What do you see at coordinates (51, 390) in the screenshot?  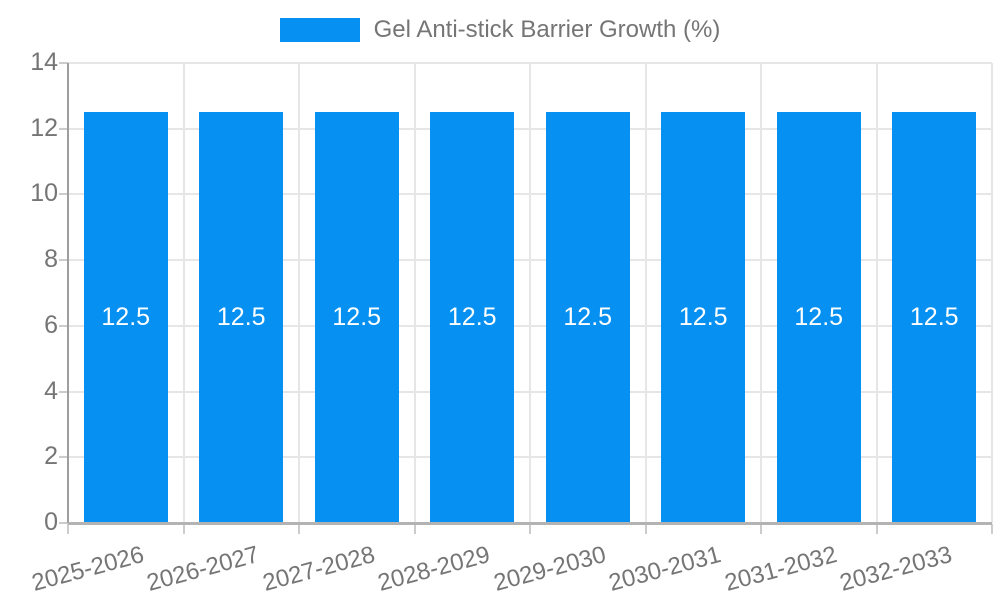 I see `y-axis-tick-label: 4` at bounding box center [51, 390].